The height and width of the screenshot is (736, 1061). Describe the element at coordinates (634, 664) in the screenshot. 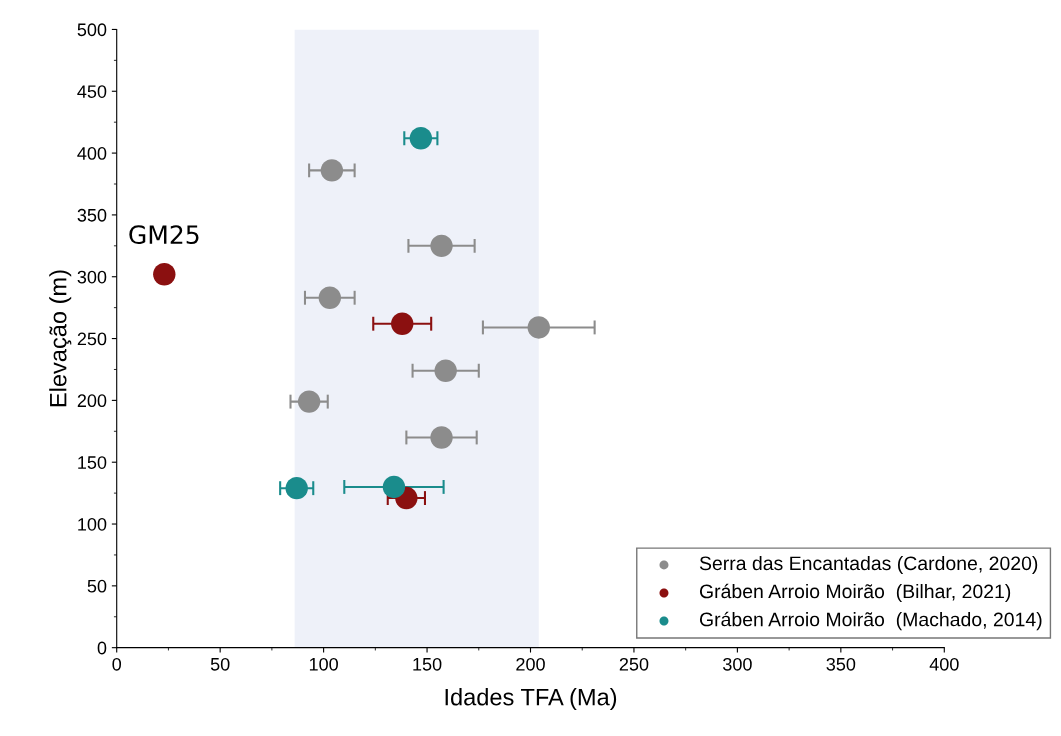

I see `x-tick-label: 250` at that location.